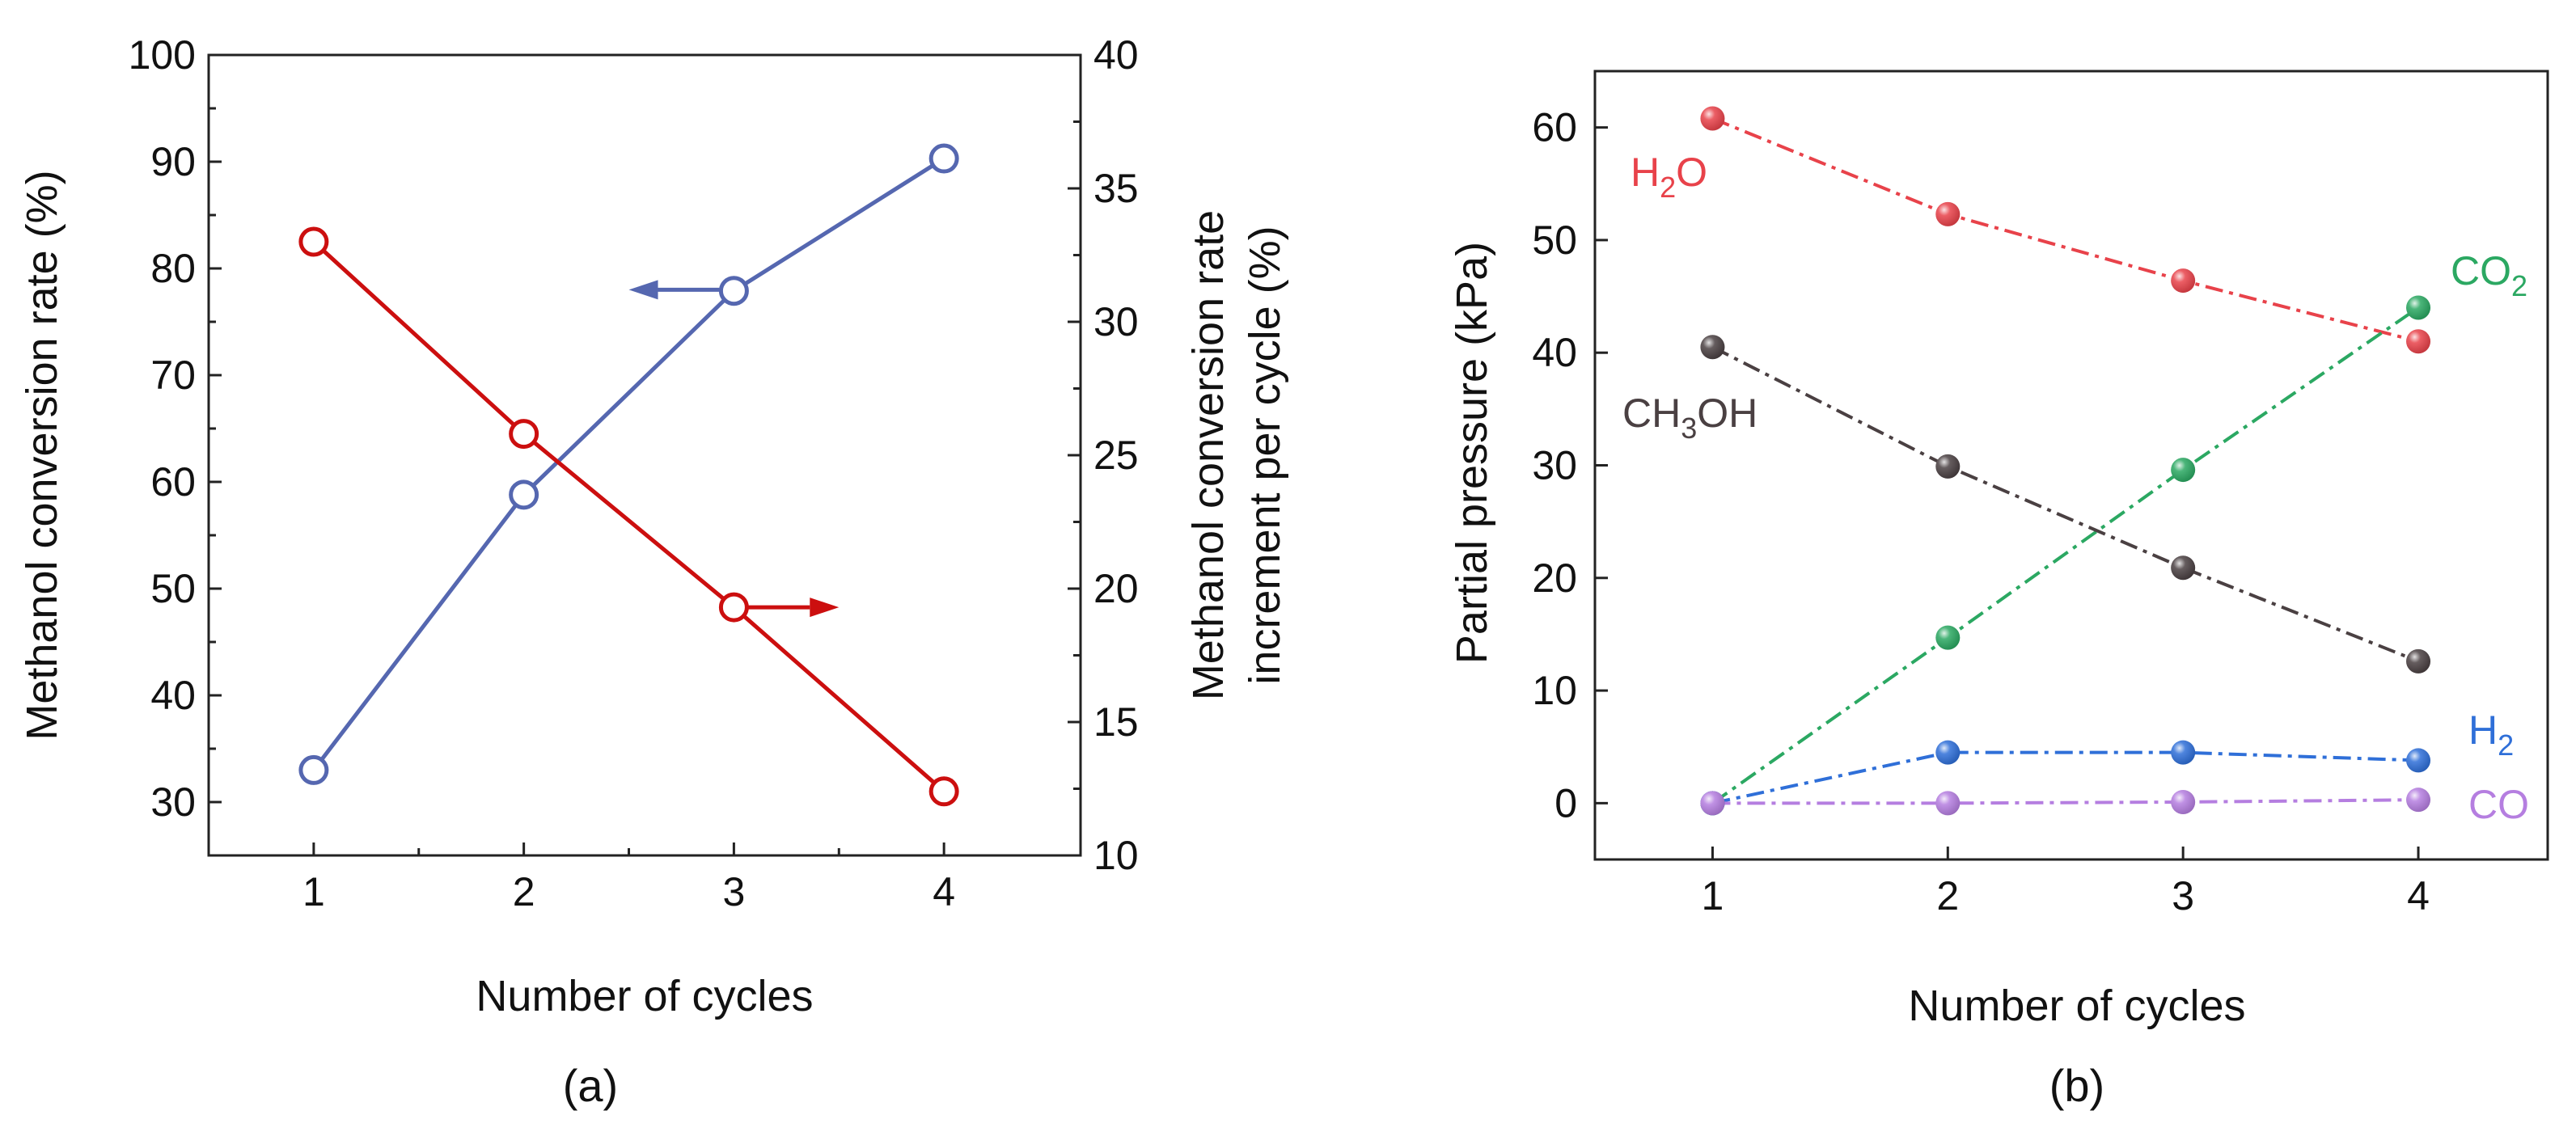  What do you see at coordinates (825, 608) in the screenshot?
I see `arrow-1-head` at bounding box center [825, 608].